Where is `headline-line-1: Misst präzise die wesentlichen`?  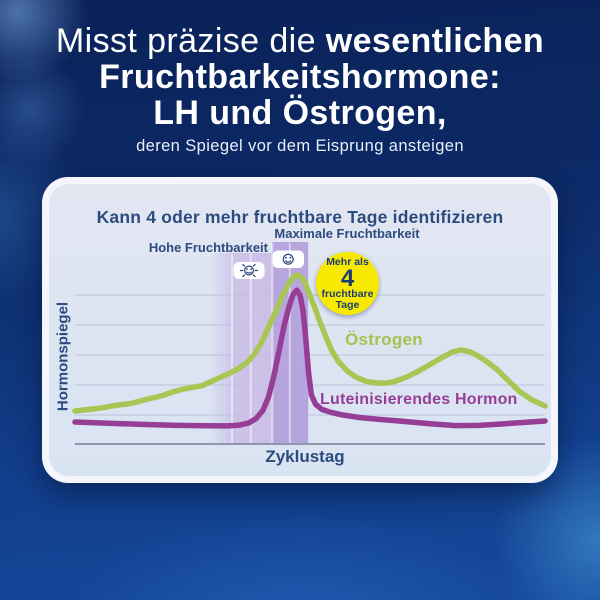
headline-line-1: Misst präzise die wesentlichen is located at coordinates (300, 41).